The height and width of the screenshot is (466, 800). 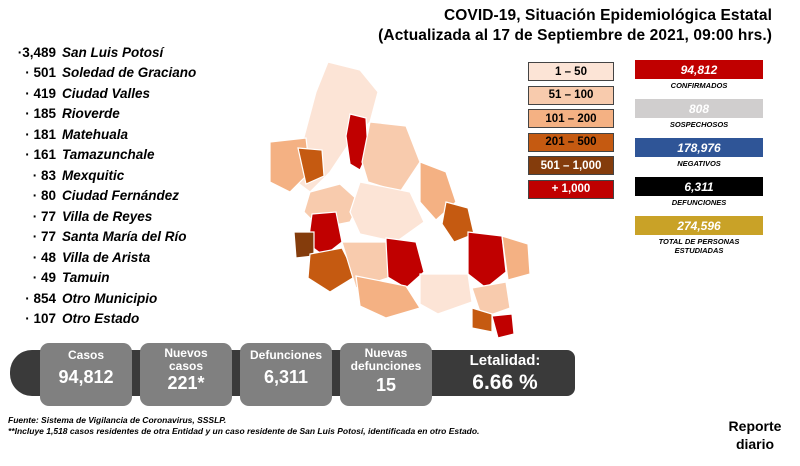 What do you see at coordinates (571, 189) in the screenshot?
I see `legend-item: + 1,000` at bounding box center [571, 189].